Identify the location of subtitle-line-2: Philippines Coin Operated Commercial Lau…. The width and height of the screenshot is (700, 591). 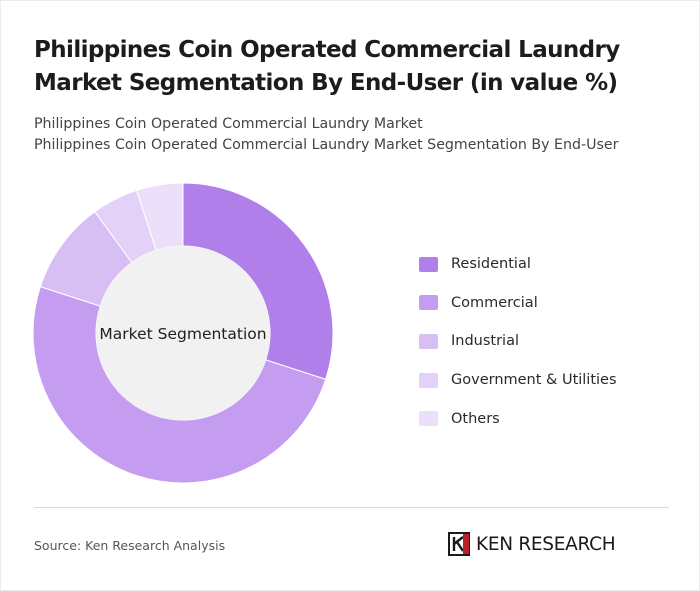
(326, 145).